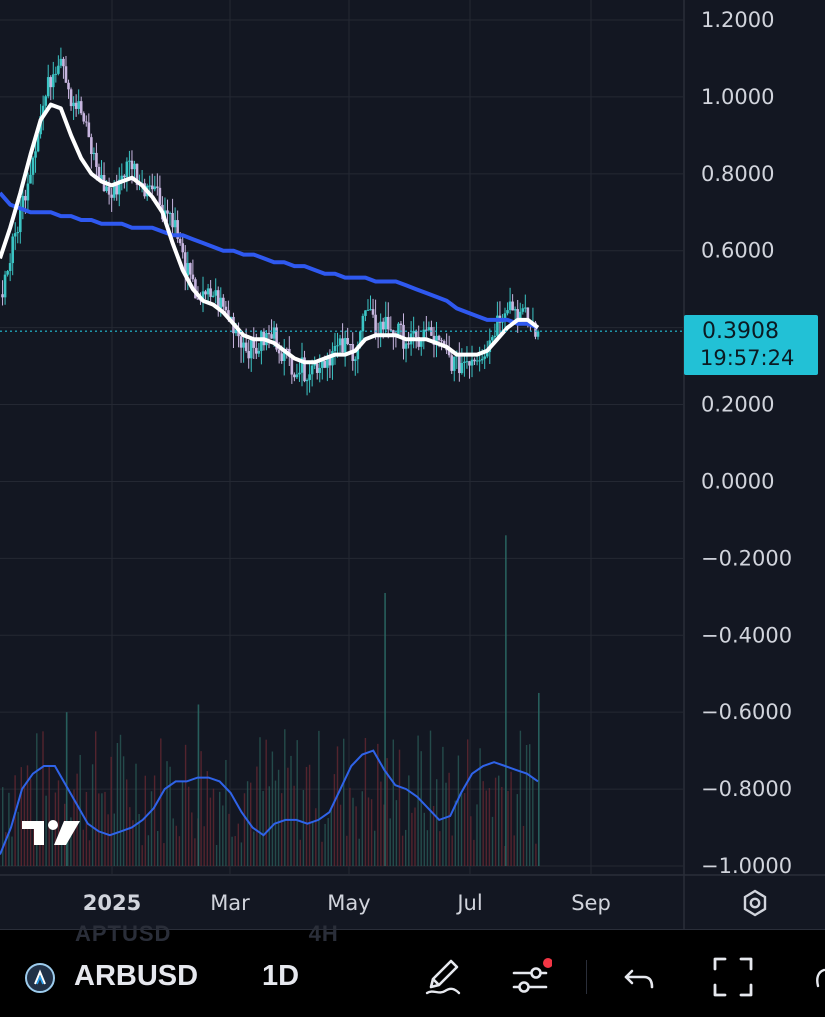 This screenshot has height=1017, width=825. What do you see at coordinates (733, 977) in the screenshot?
I see `fullscreen-icon` at bounding box center [733, 977].